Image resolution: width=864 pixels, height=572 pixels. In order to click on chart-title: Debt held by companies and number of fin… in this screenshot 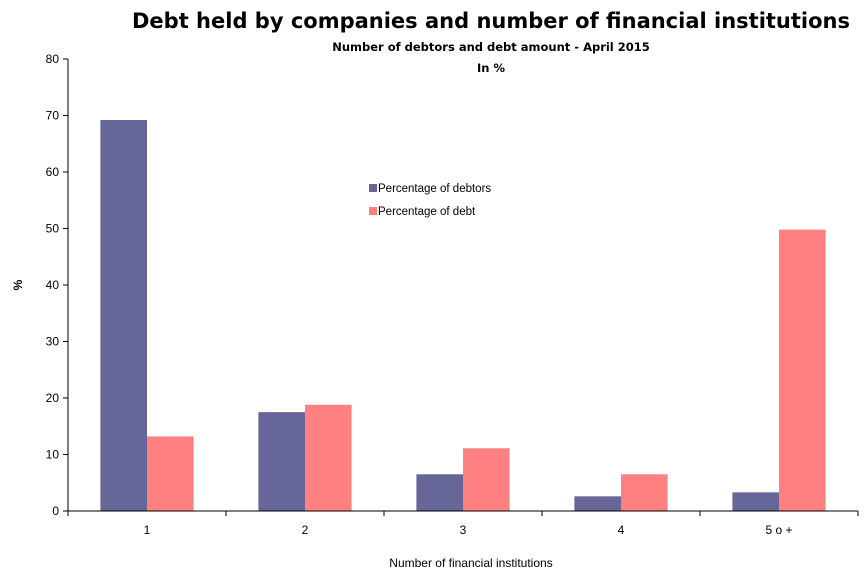, I will do `click(491, 21)`.